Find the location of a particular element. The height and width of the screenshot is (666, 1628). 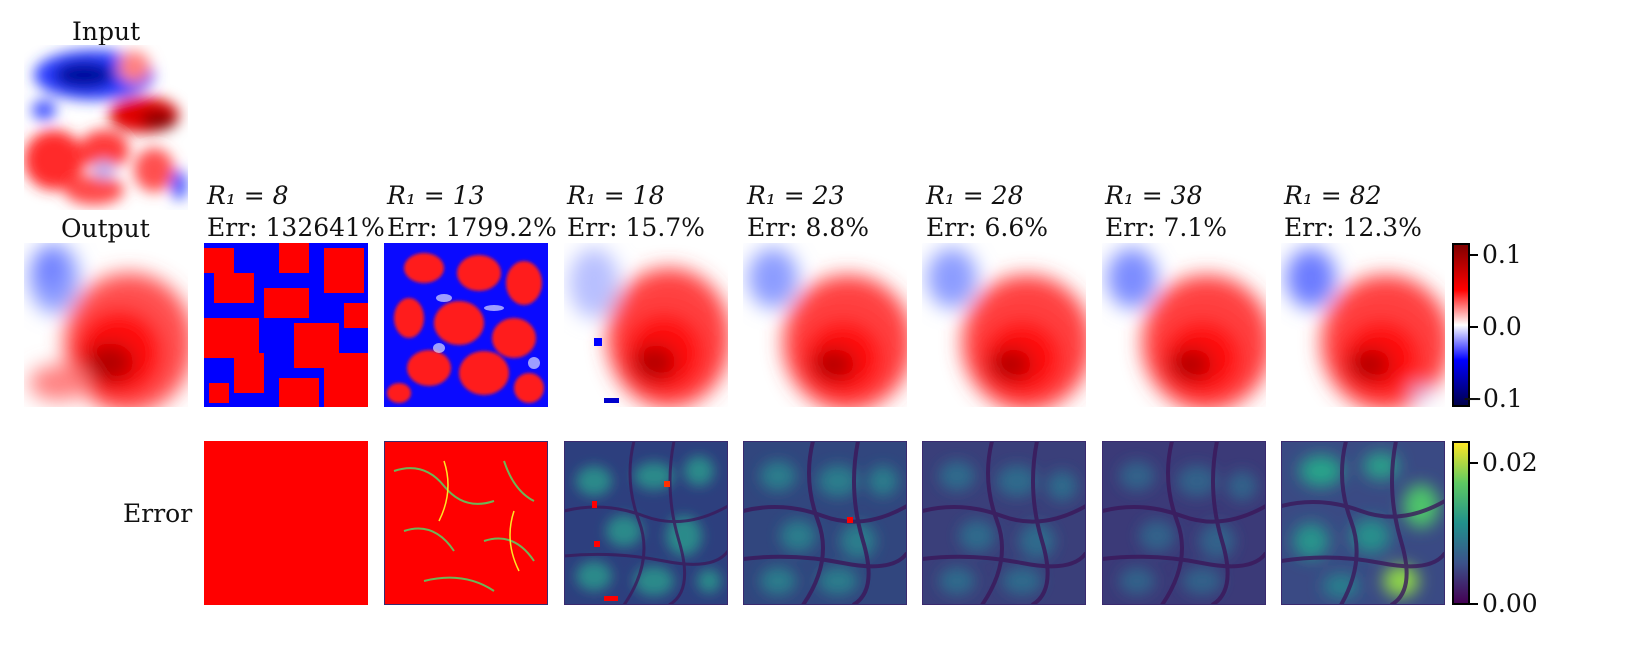

r1-label: R₁ = 23 is located at coordinates (796, 195).